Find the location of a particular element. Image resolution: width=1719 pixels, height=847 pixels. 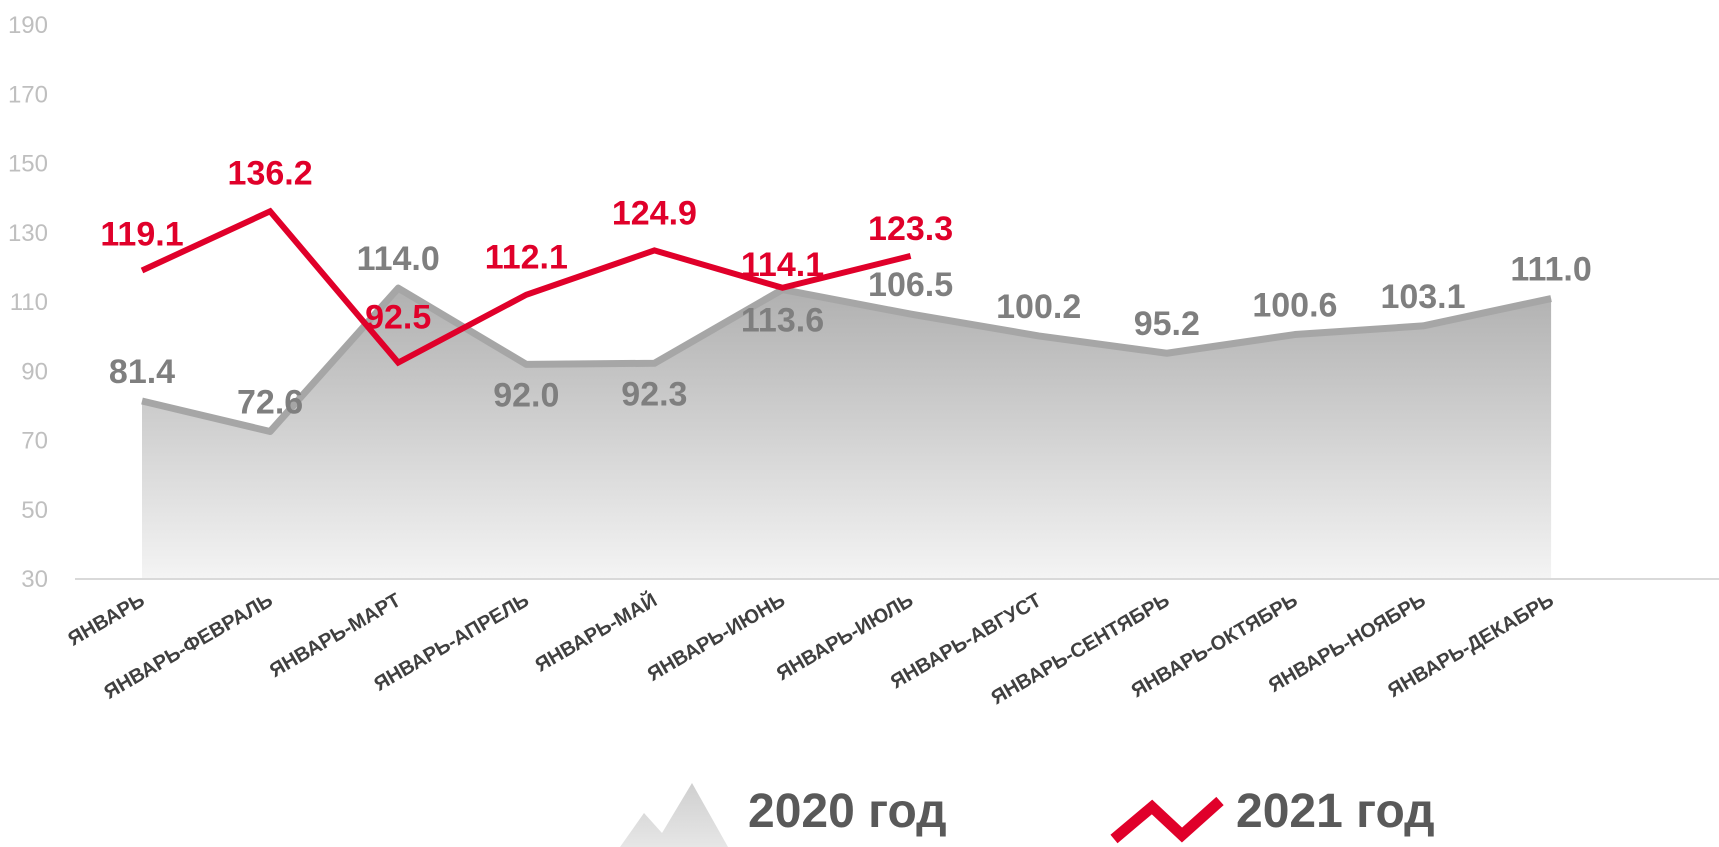

legend-2020: 2020 год is located at coordinates (783, 811).